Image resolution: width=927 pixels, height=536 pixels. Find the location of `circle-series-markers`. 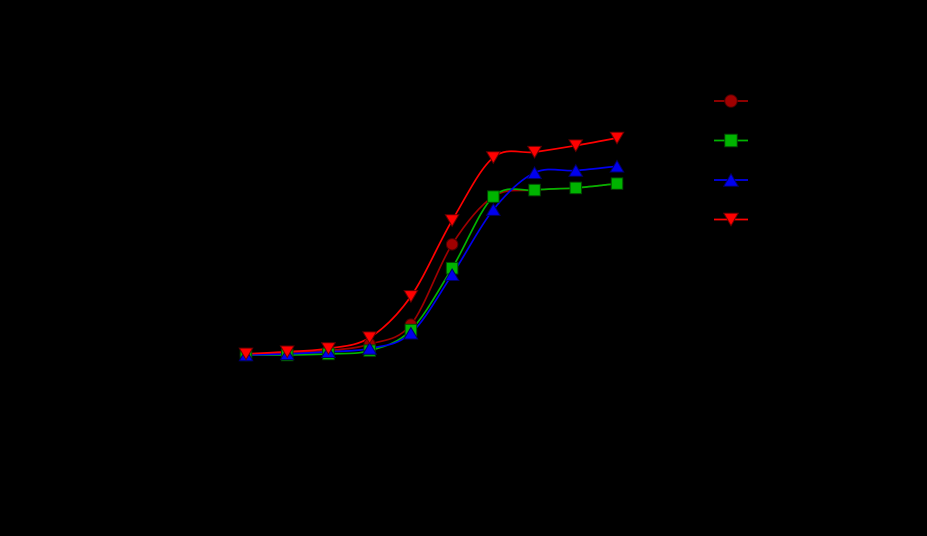

circle-series-markers is located at coordinates (431, 269).